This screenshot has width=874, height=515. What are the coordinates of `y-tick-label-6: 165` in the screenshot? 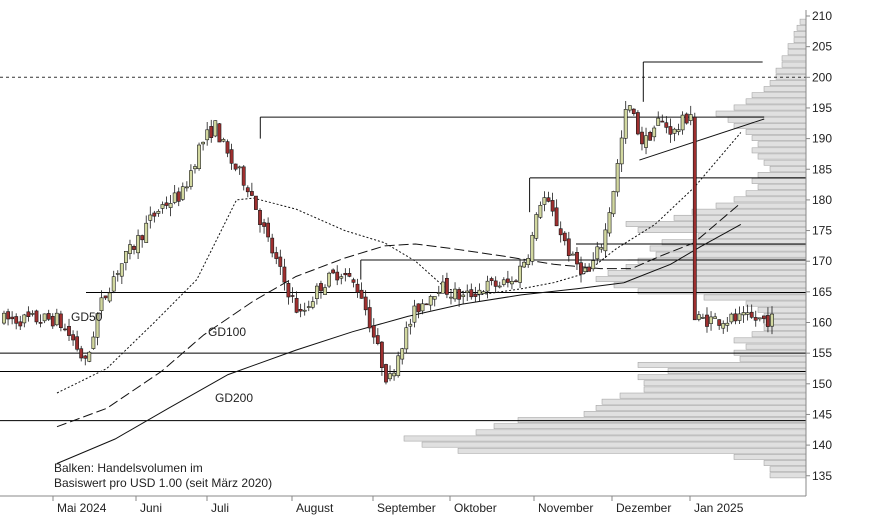 It's located at (822, 292).